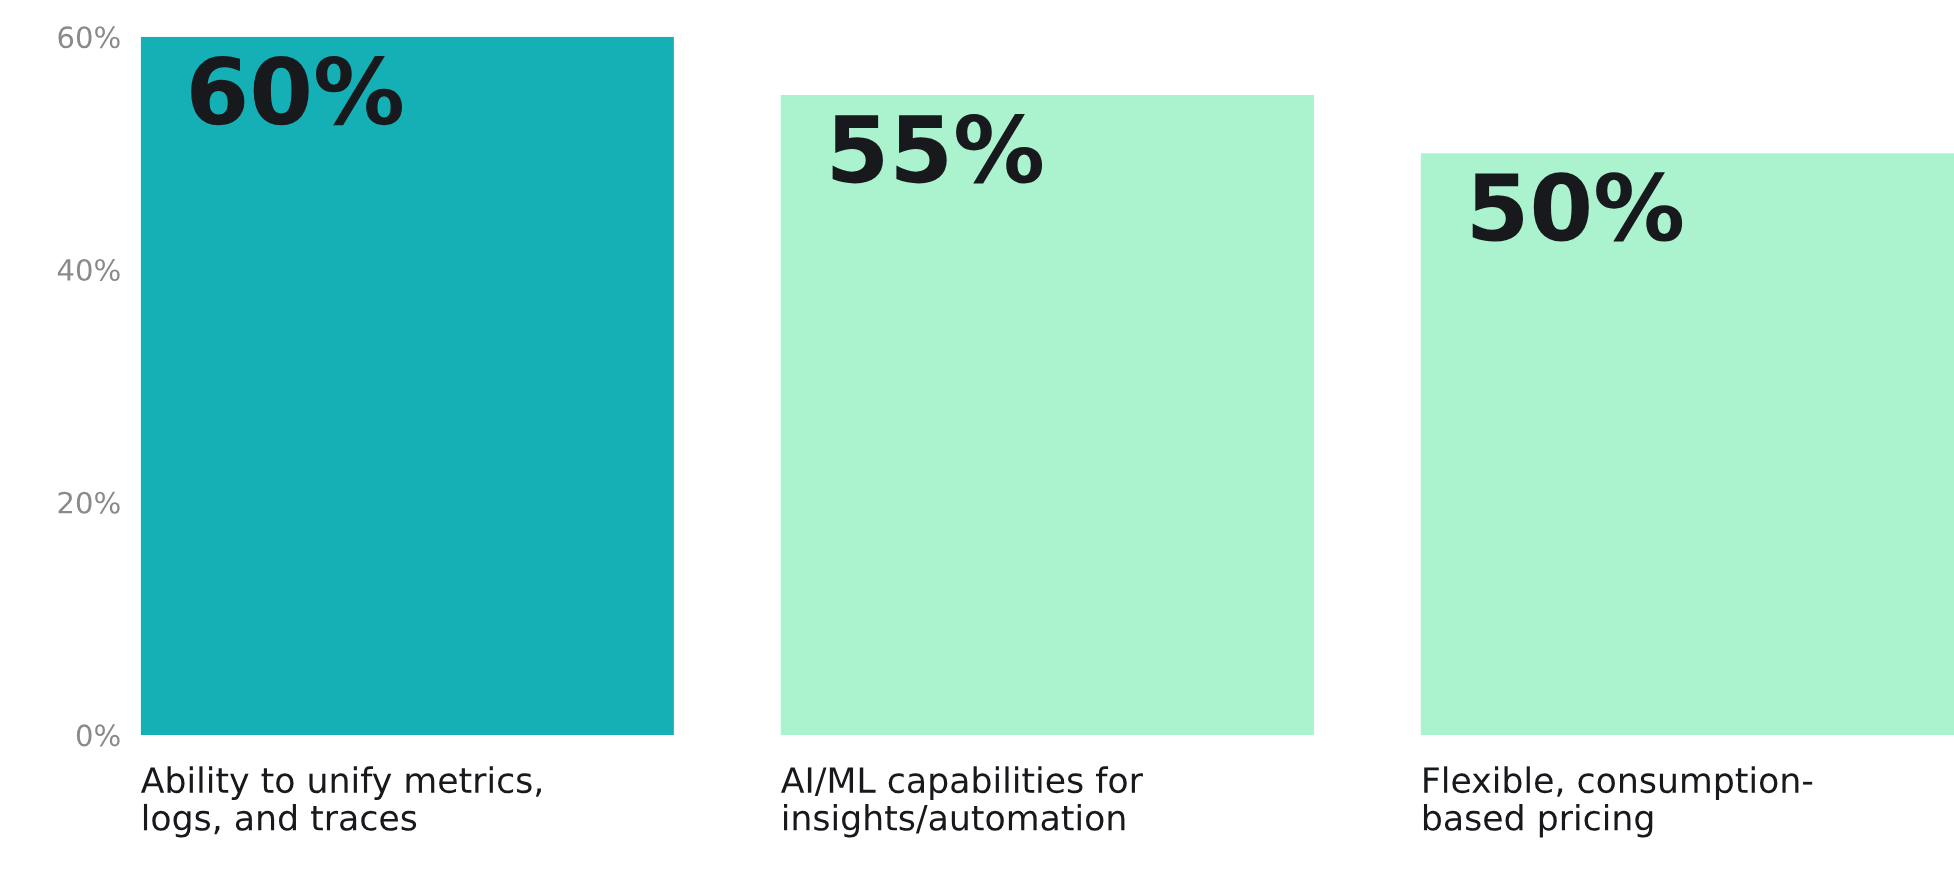  What do you see at coordinates (1618, 802) in the screenshot?
I see `x-tick-label: Flexible, consumption- based pricing` at bounding box center [1618, 802].